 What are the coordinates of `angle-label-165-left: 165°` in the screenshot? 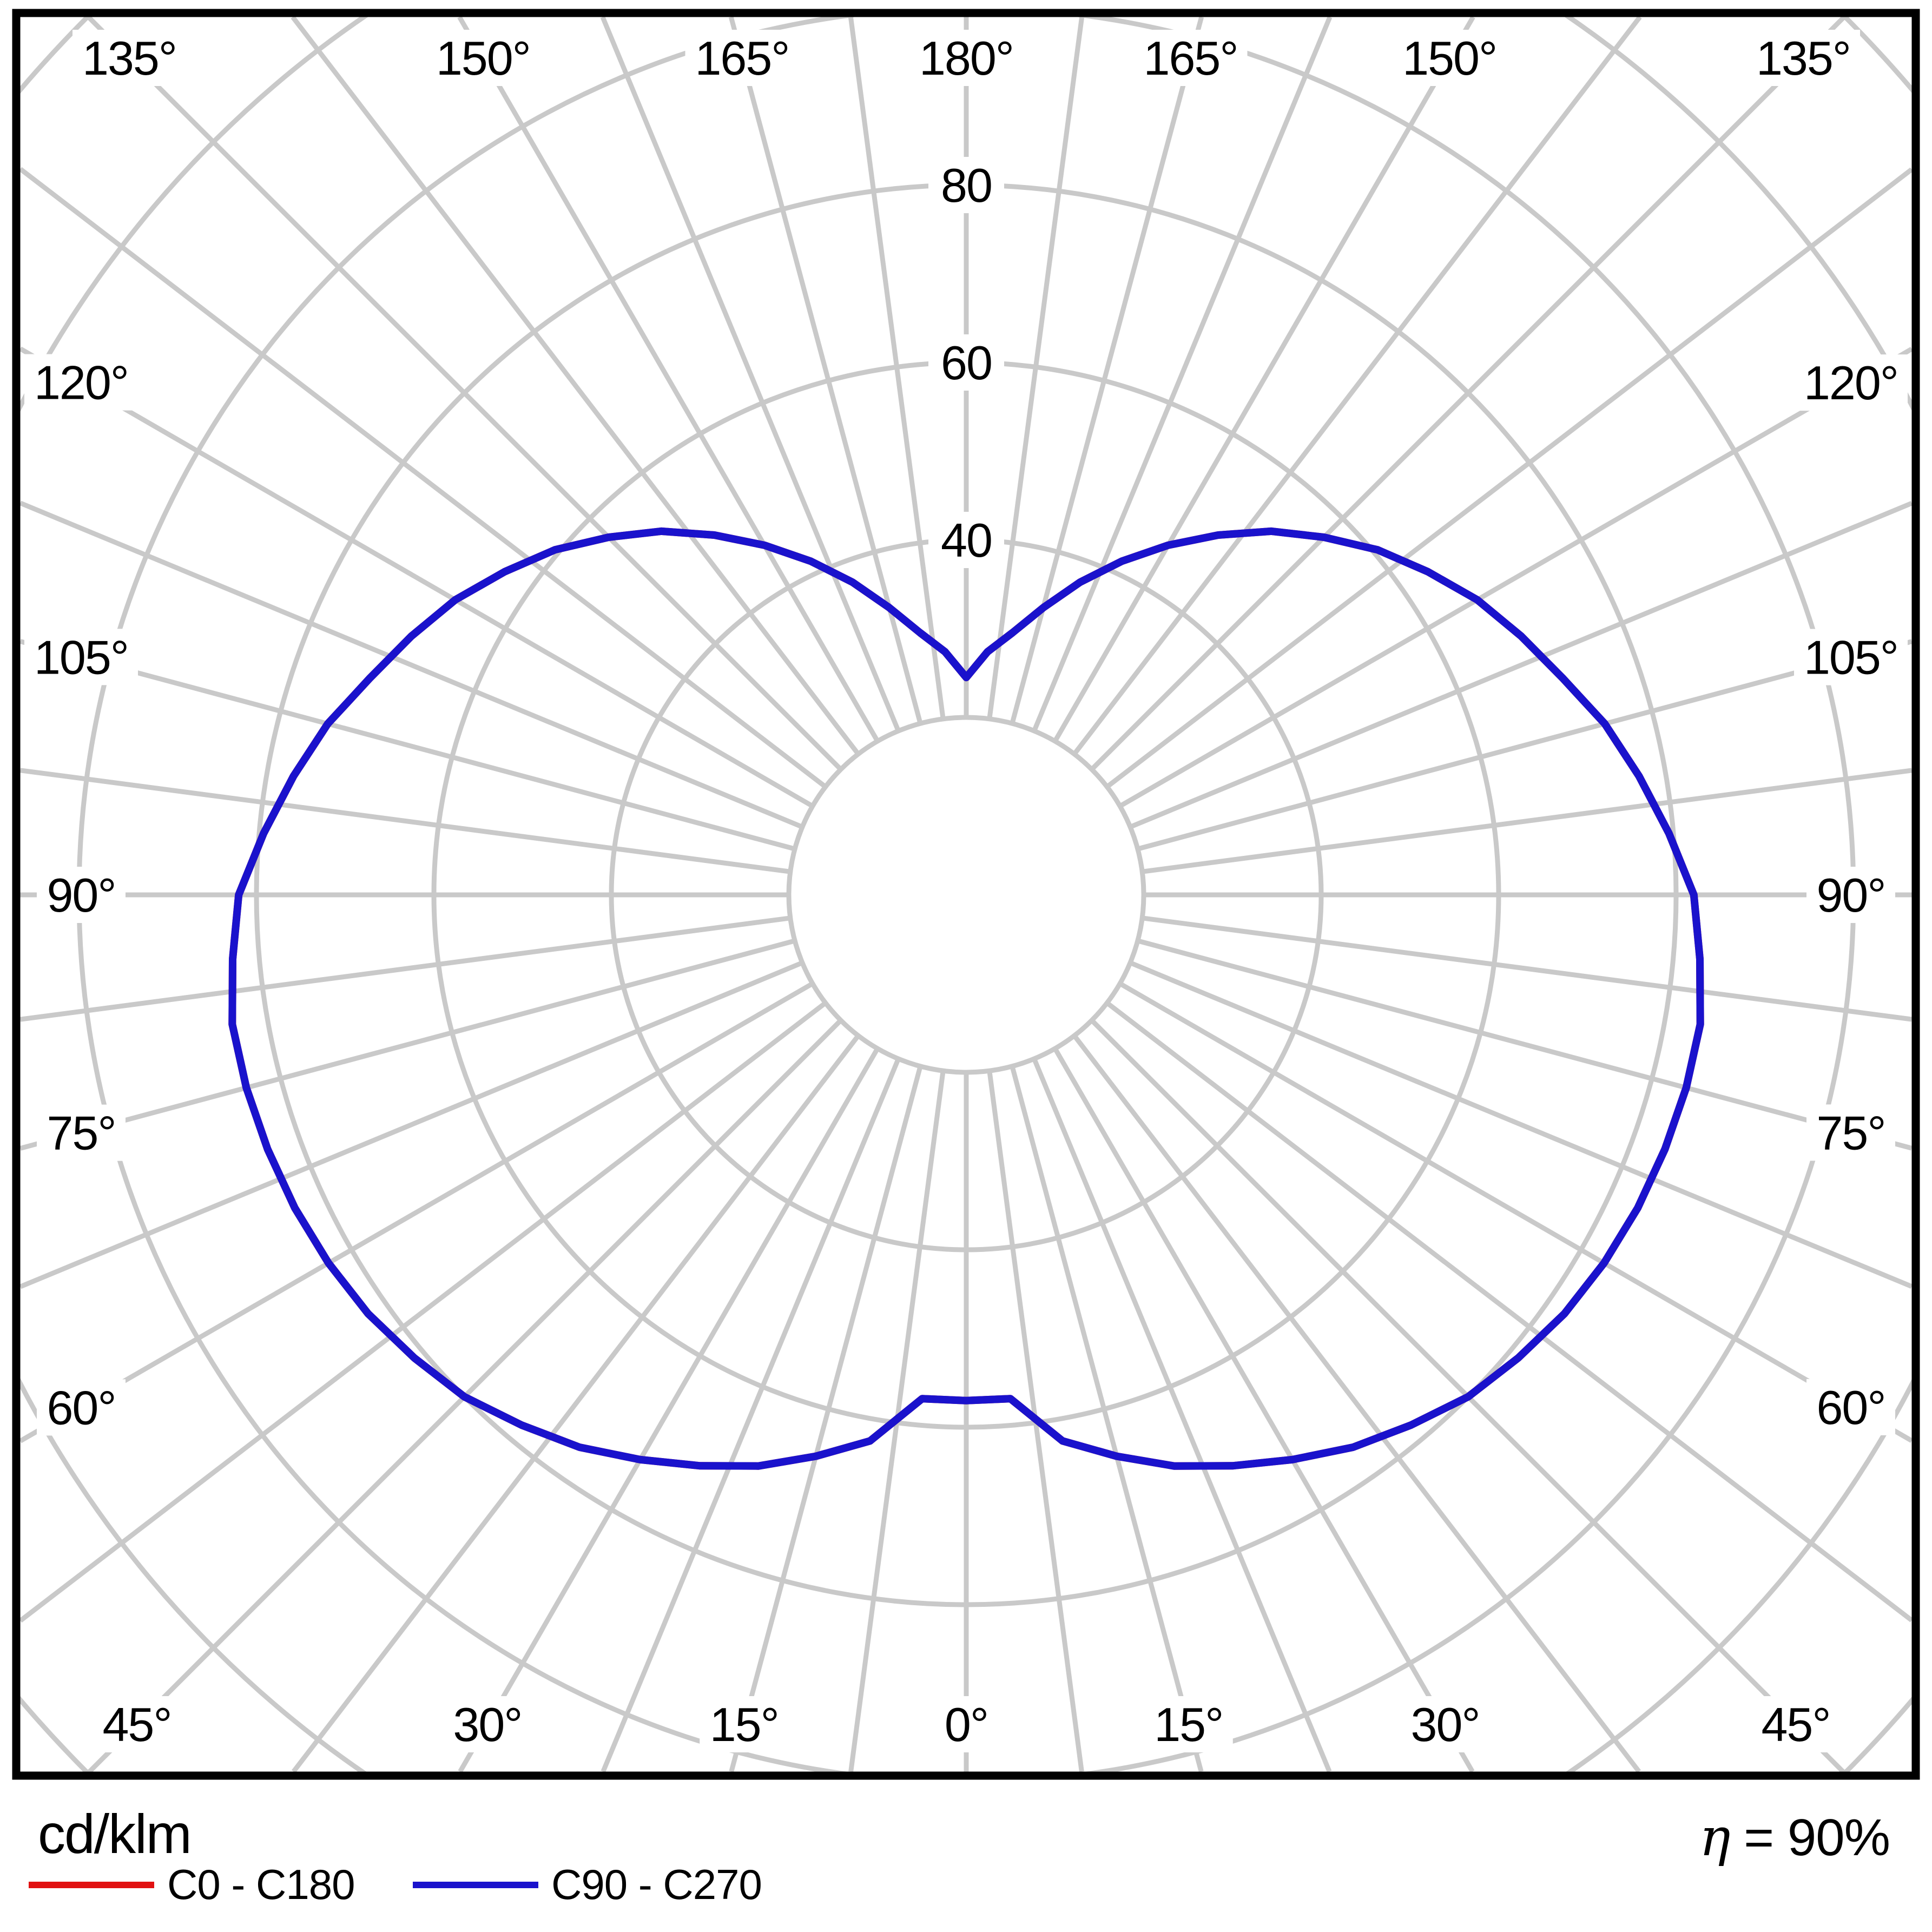 It's located at (742, 58).